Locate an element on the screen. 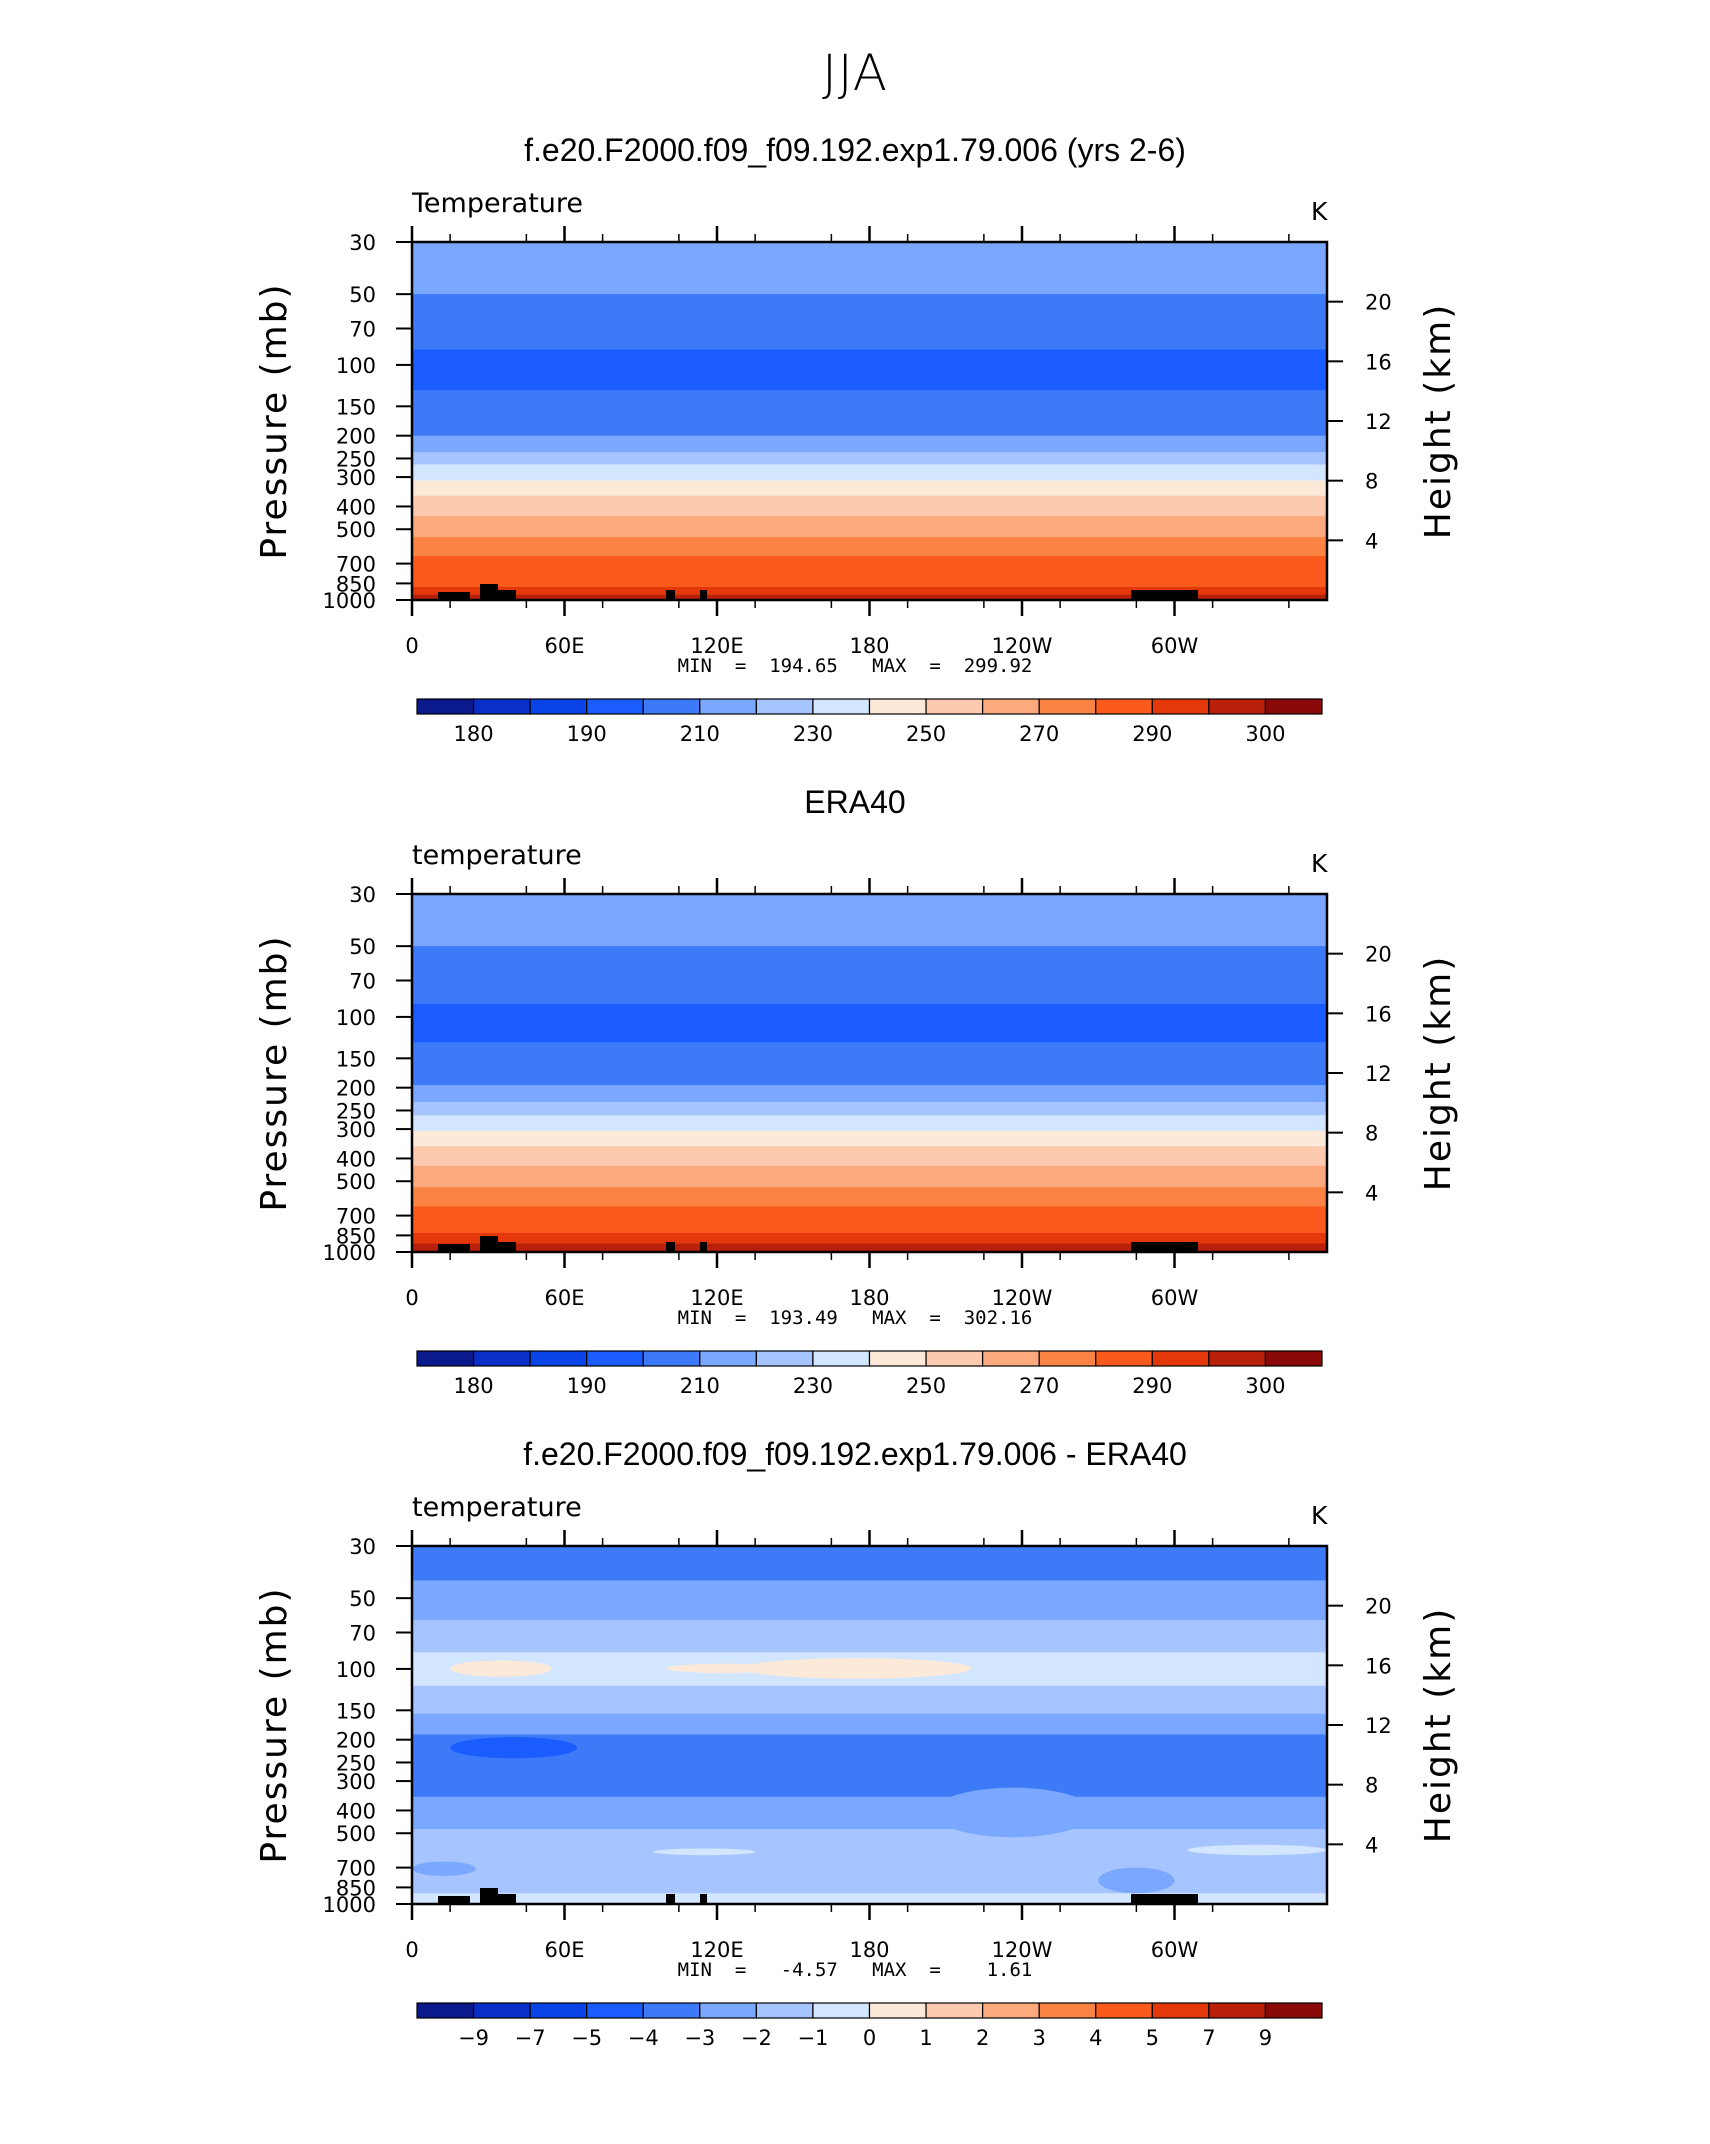  y-tick-label: 30 is located at coordinates (362, 895).